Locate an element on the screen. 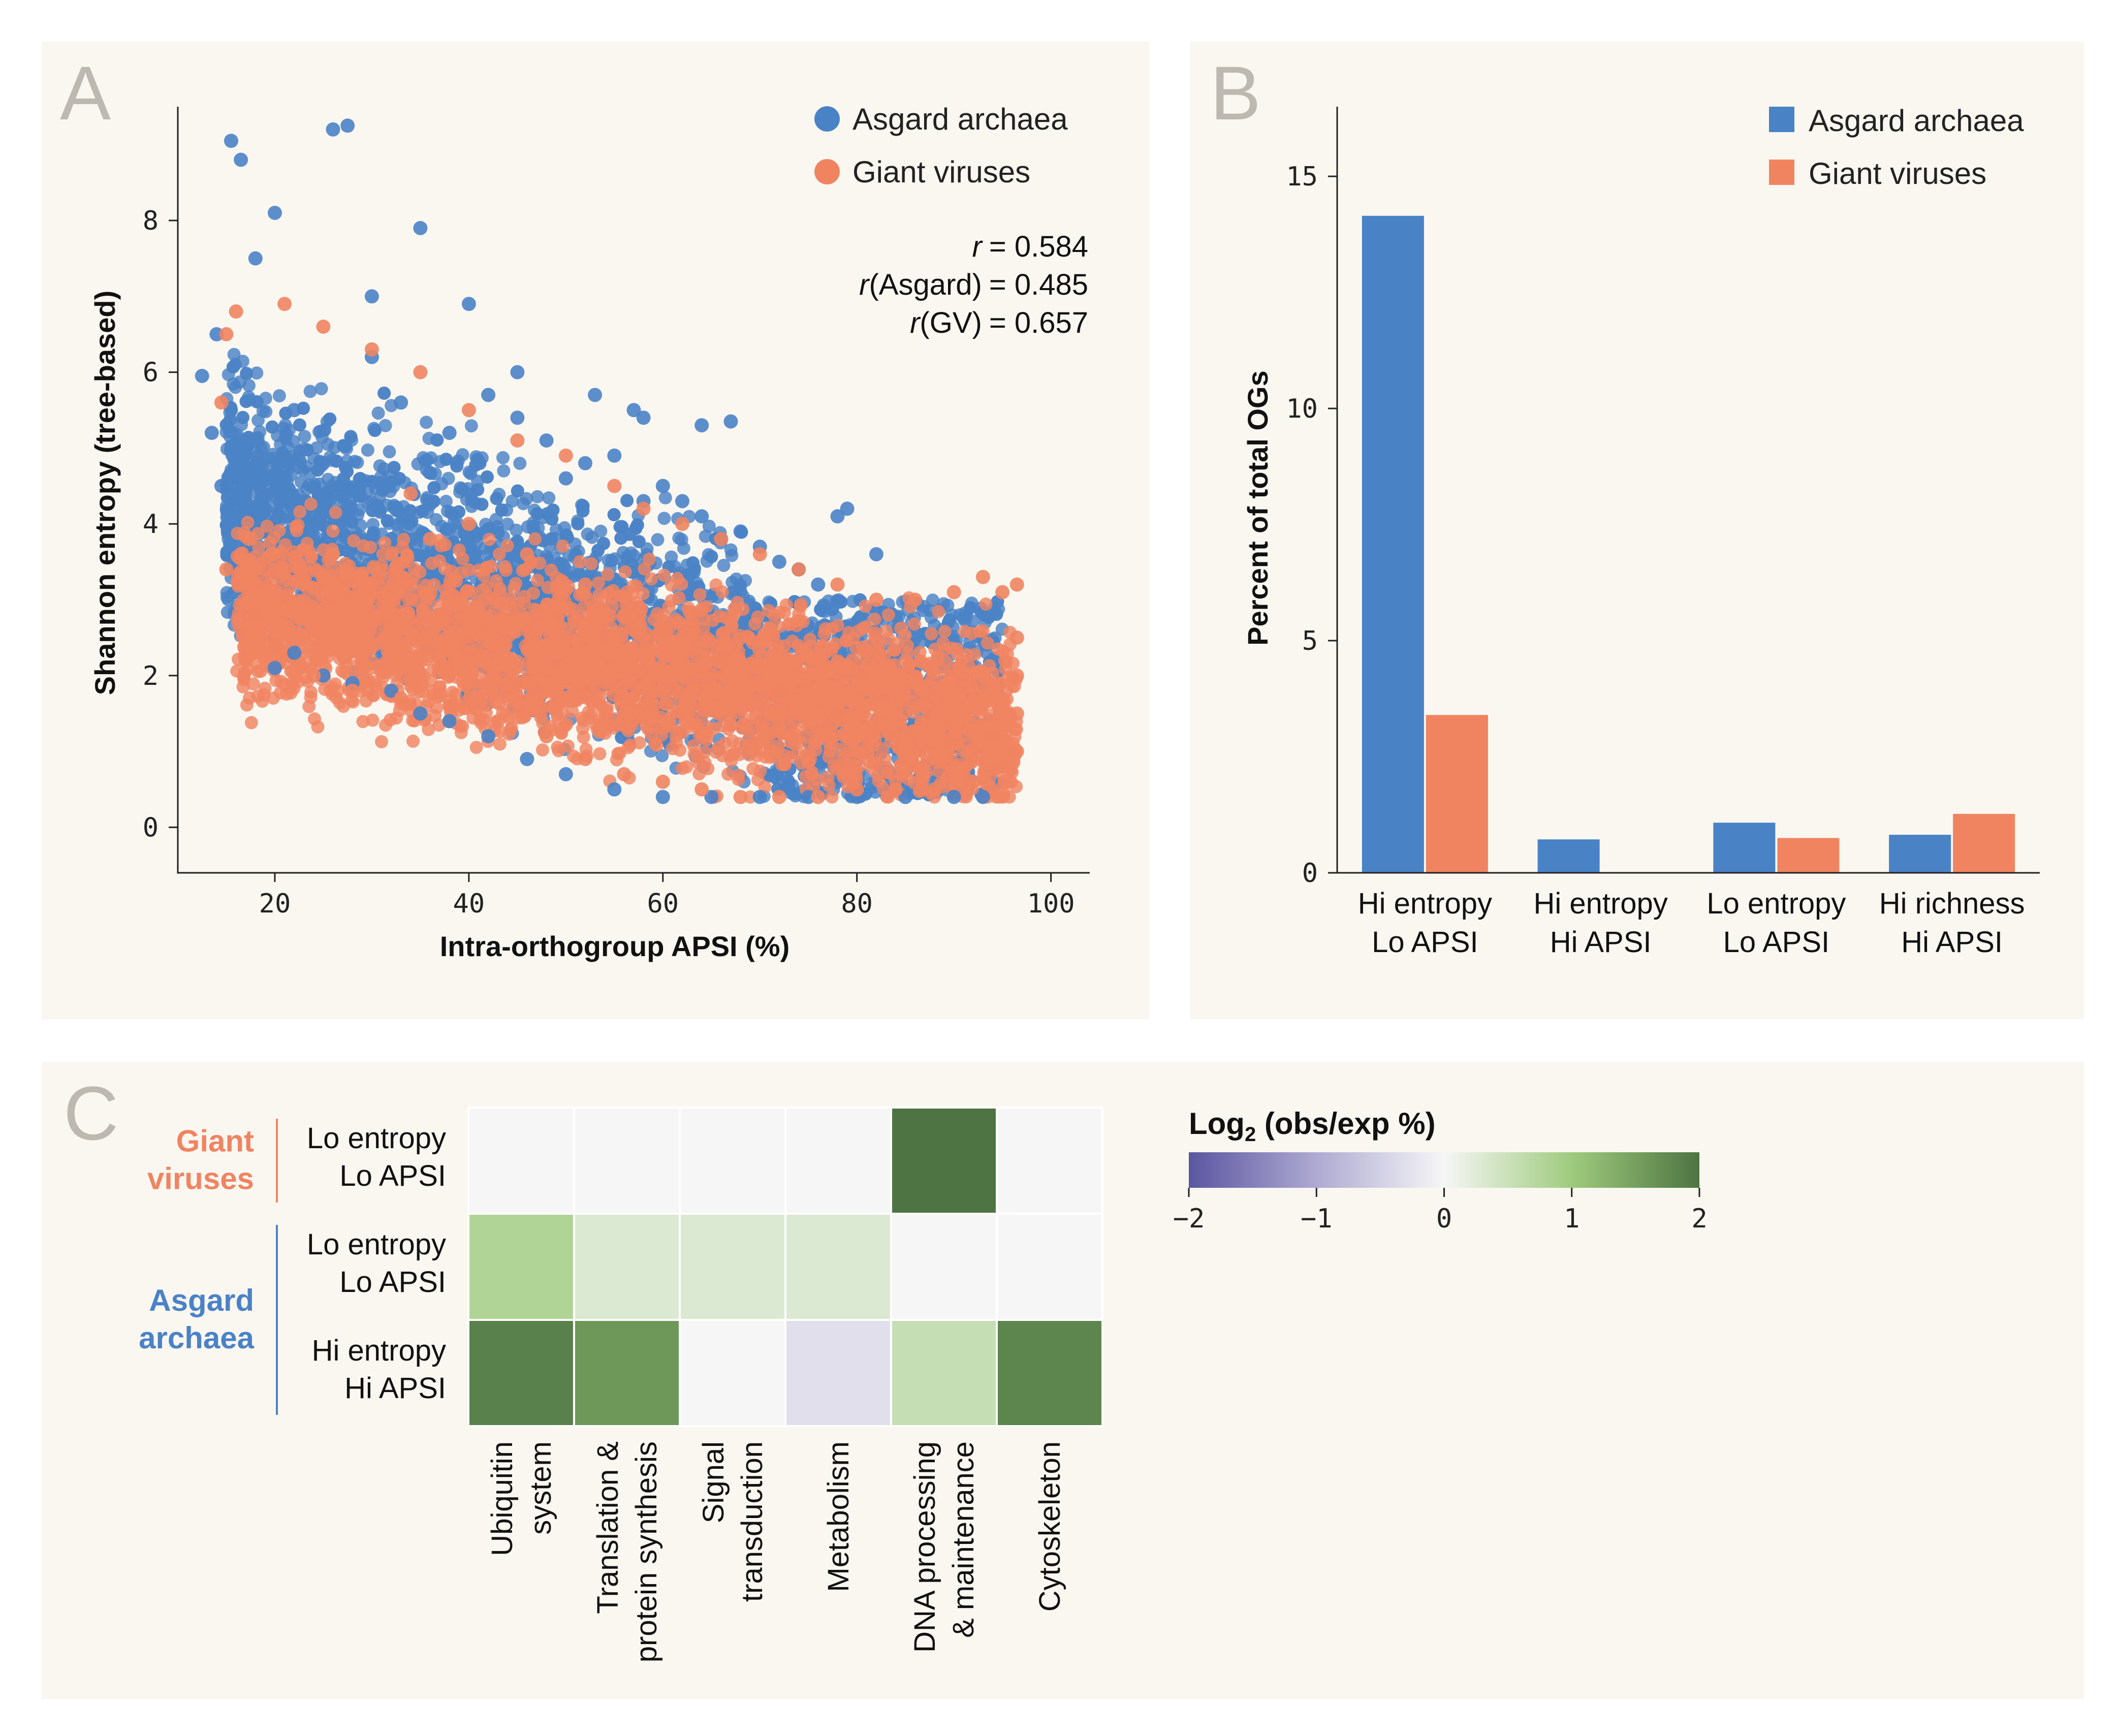 Image resolution: width=2117 pixels, height=1736 pixels. scatter-density-cloud is located at coordinates (621, 576).